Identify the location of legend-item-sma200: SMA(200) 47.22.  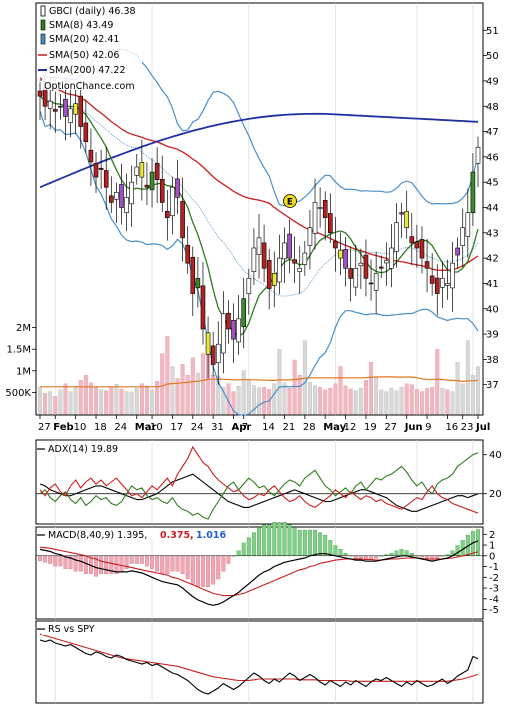
(82, 70).